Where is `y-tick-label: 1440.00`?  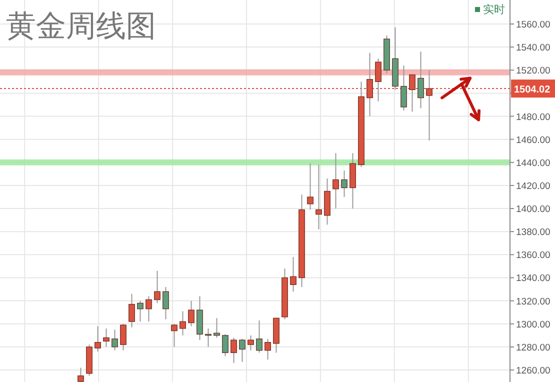
y-tick-label: 1440.00 is located at coordinates (533, 163).